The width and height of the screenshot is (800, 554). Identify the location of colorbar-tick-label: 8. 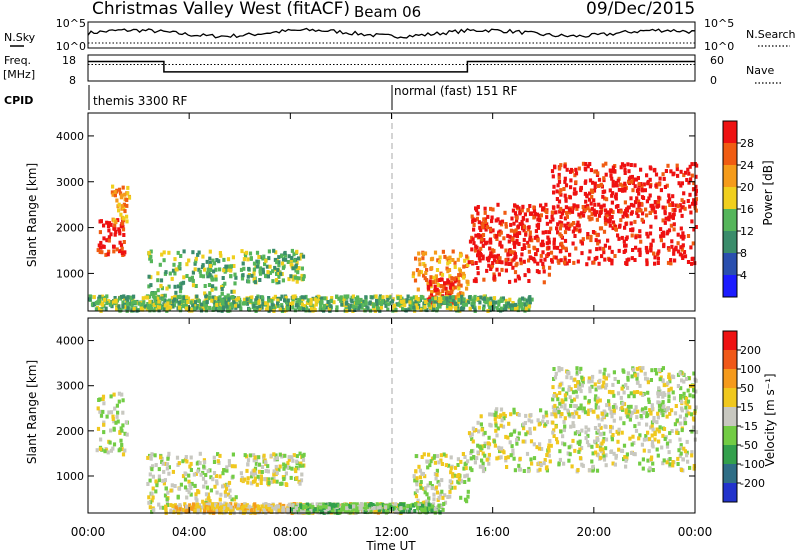
(743, 253).